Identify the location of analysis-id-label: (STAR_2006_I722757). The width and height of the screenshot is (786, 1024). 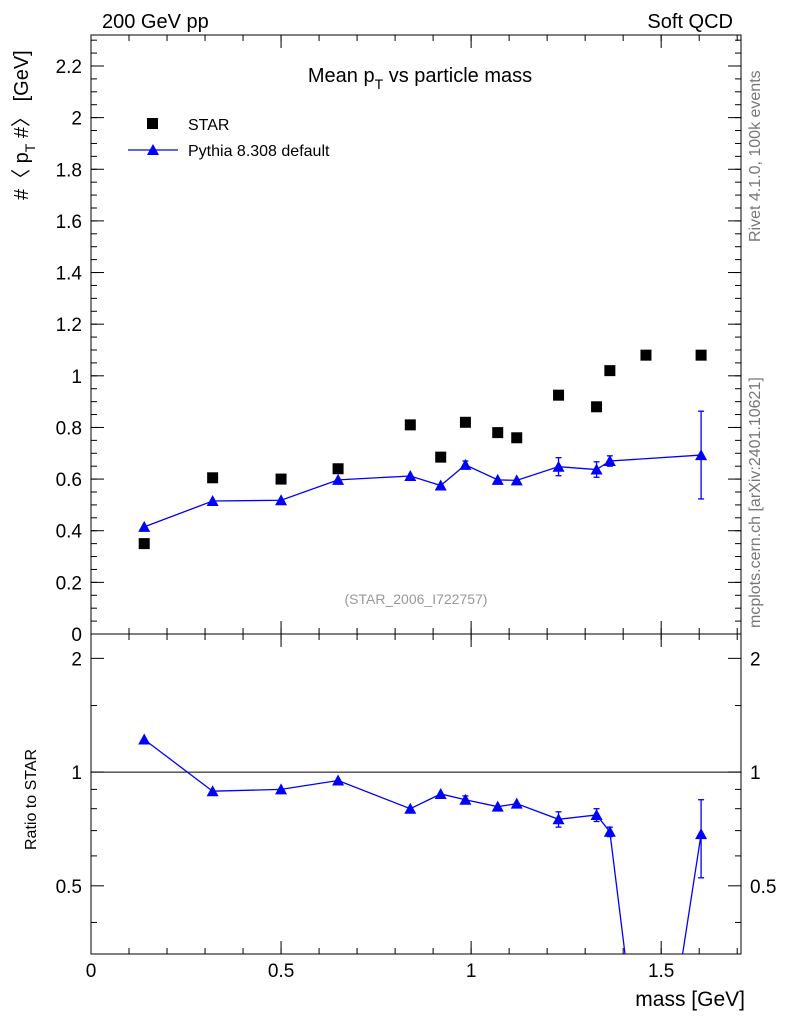
(416, 599).